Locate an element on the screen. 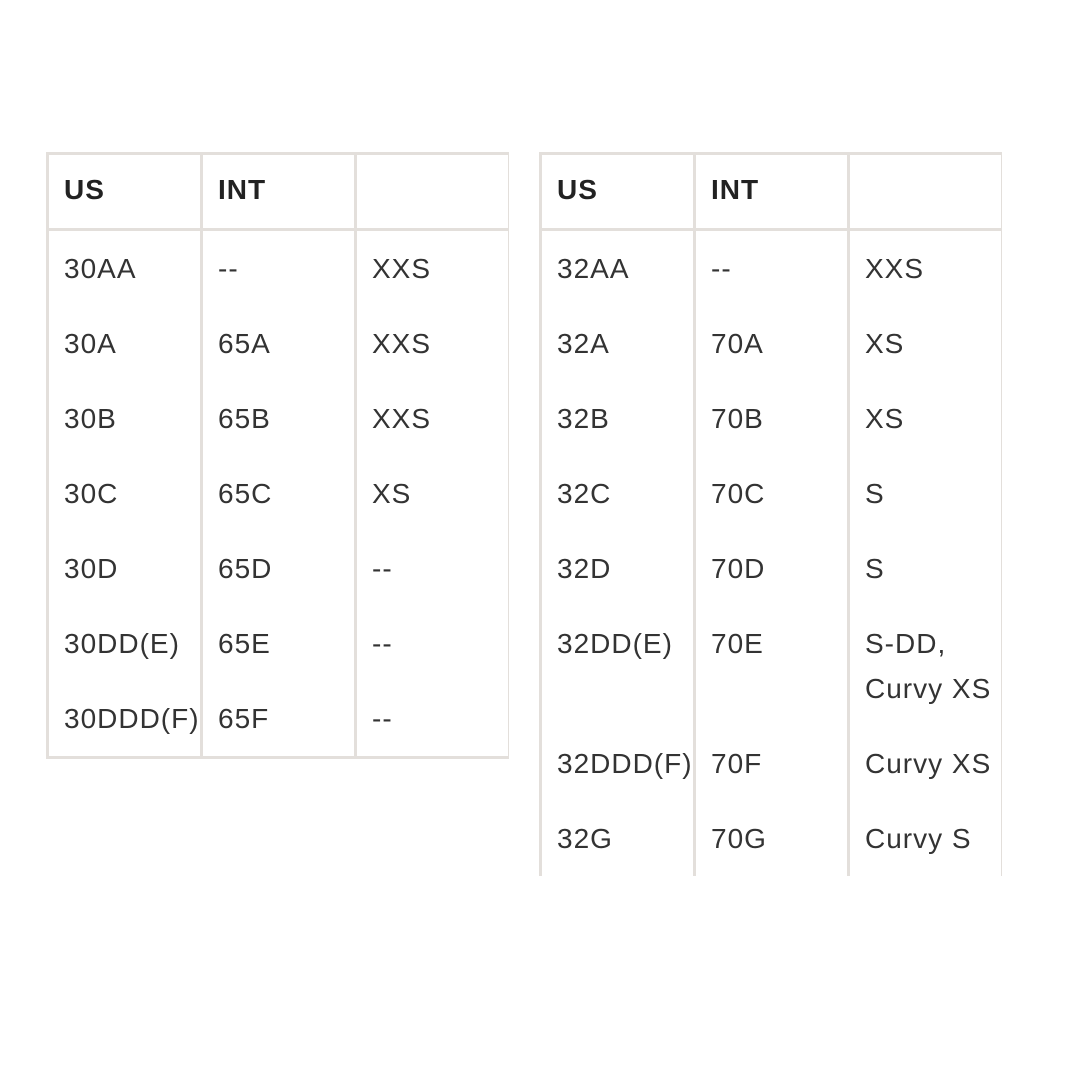 The width and height of the screenshot is (1080, 1080). table-cell: 65E is located at coordinates (278, 643).